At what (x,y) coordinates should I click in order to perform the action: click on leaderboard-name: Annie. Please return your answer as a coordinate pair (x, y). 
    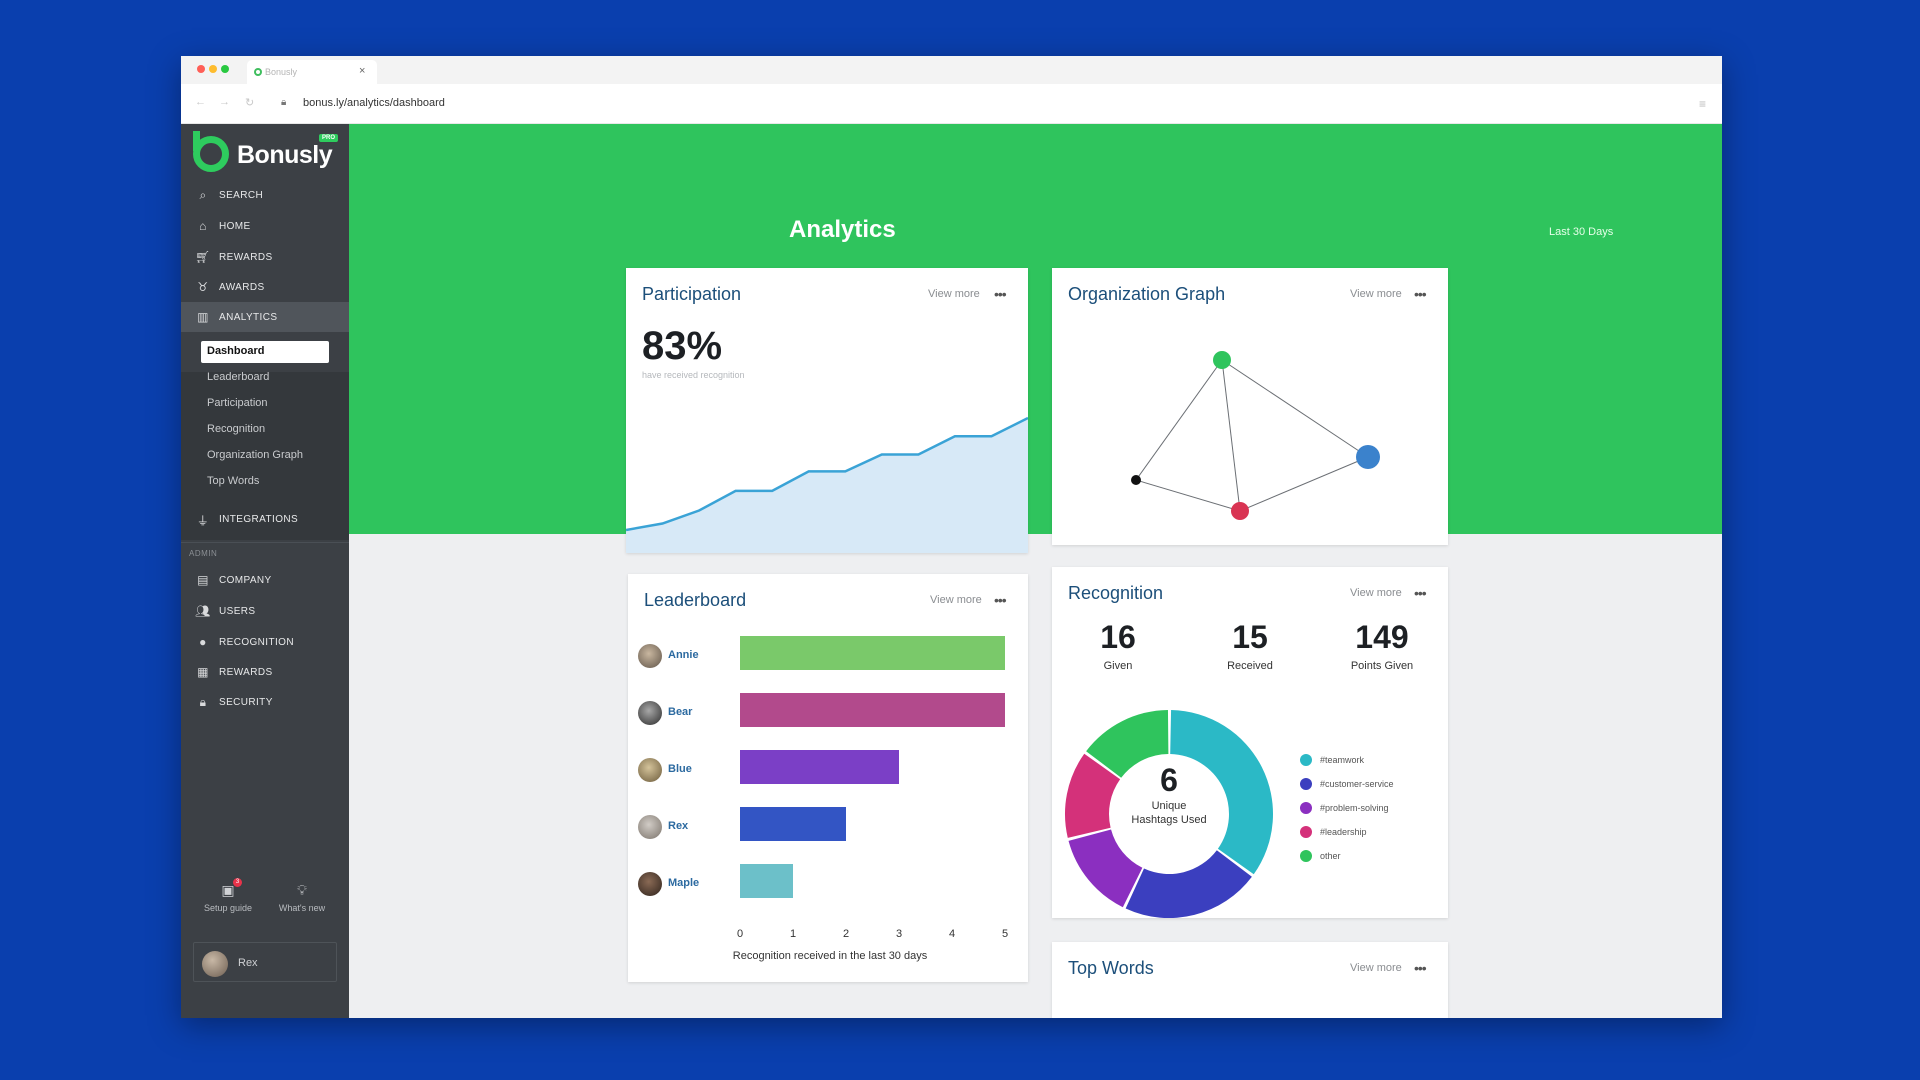
    Looking at the image, I should click on (683, 655).